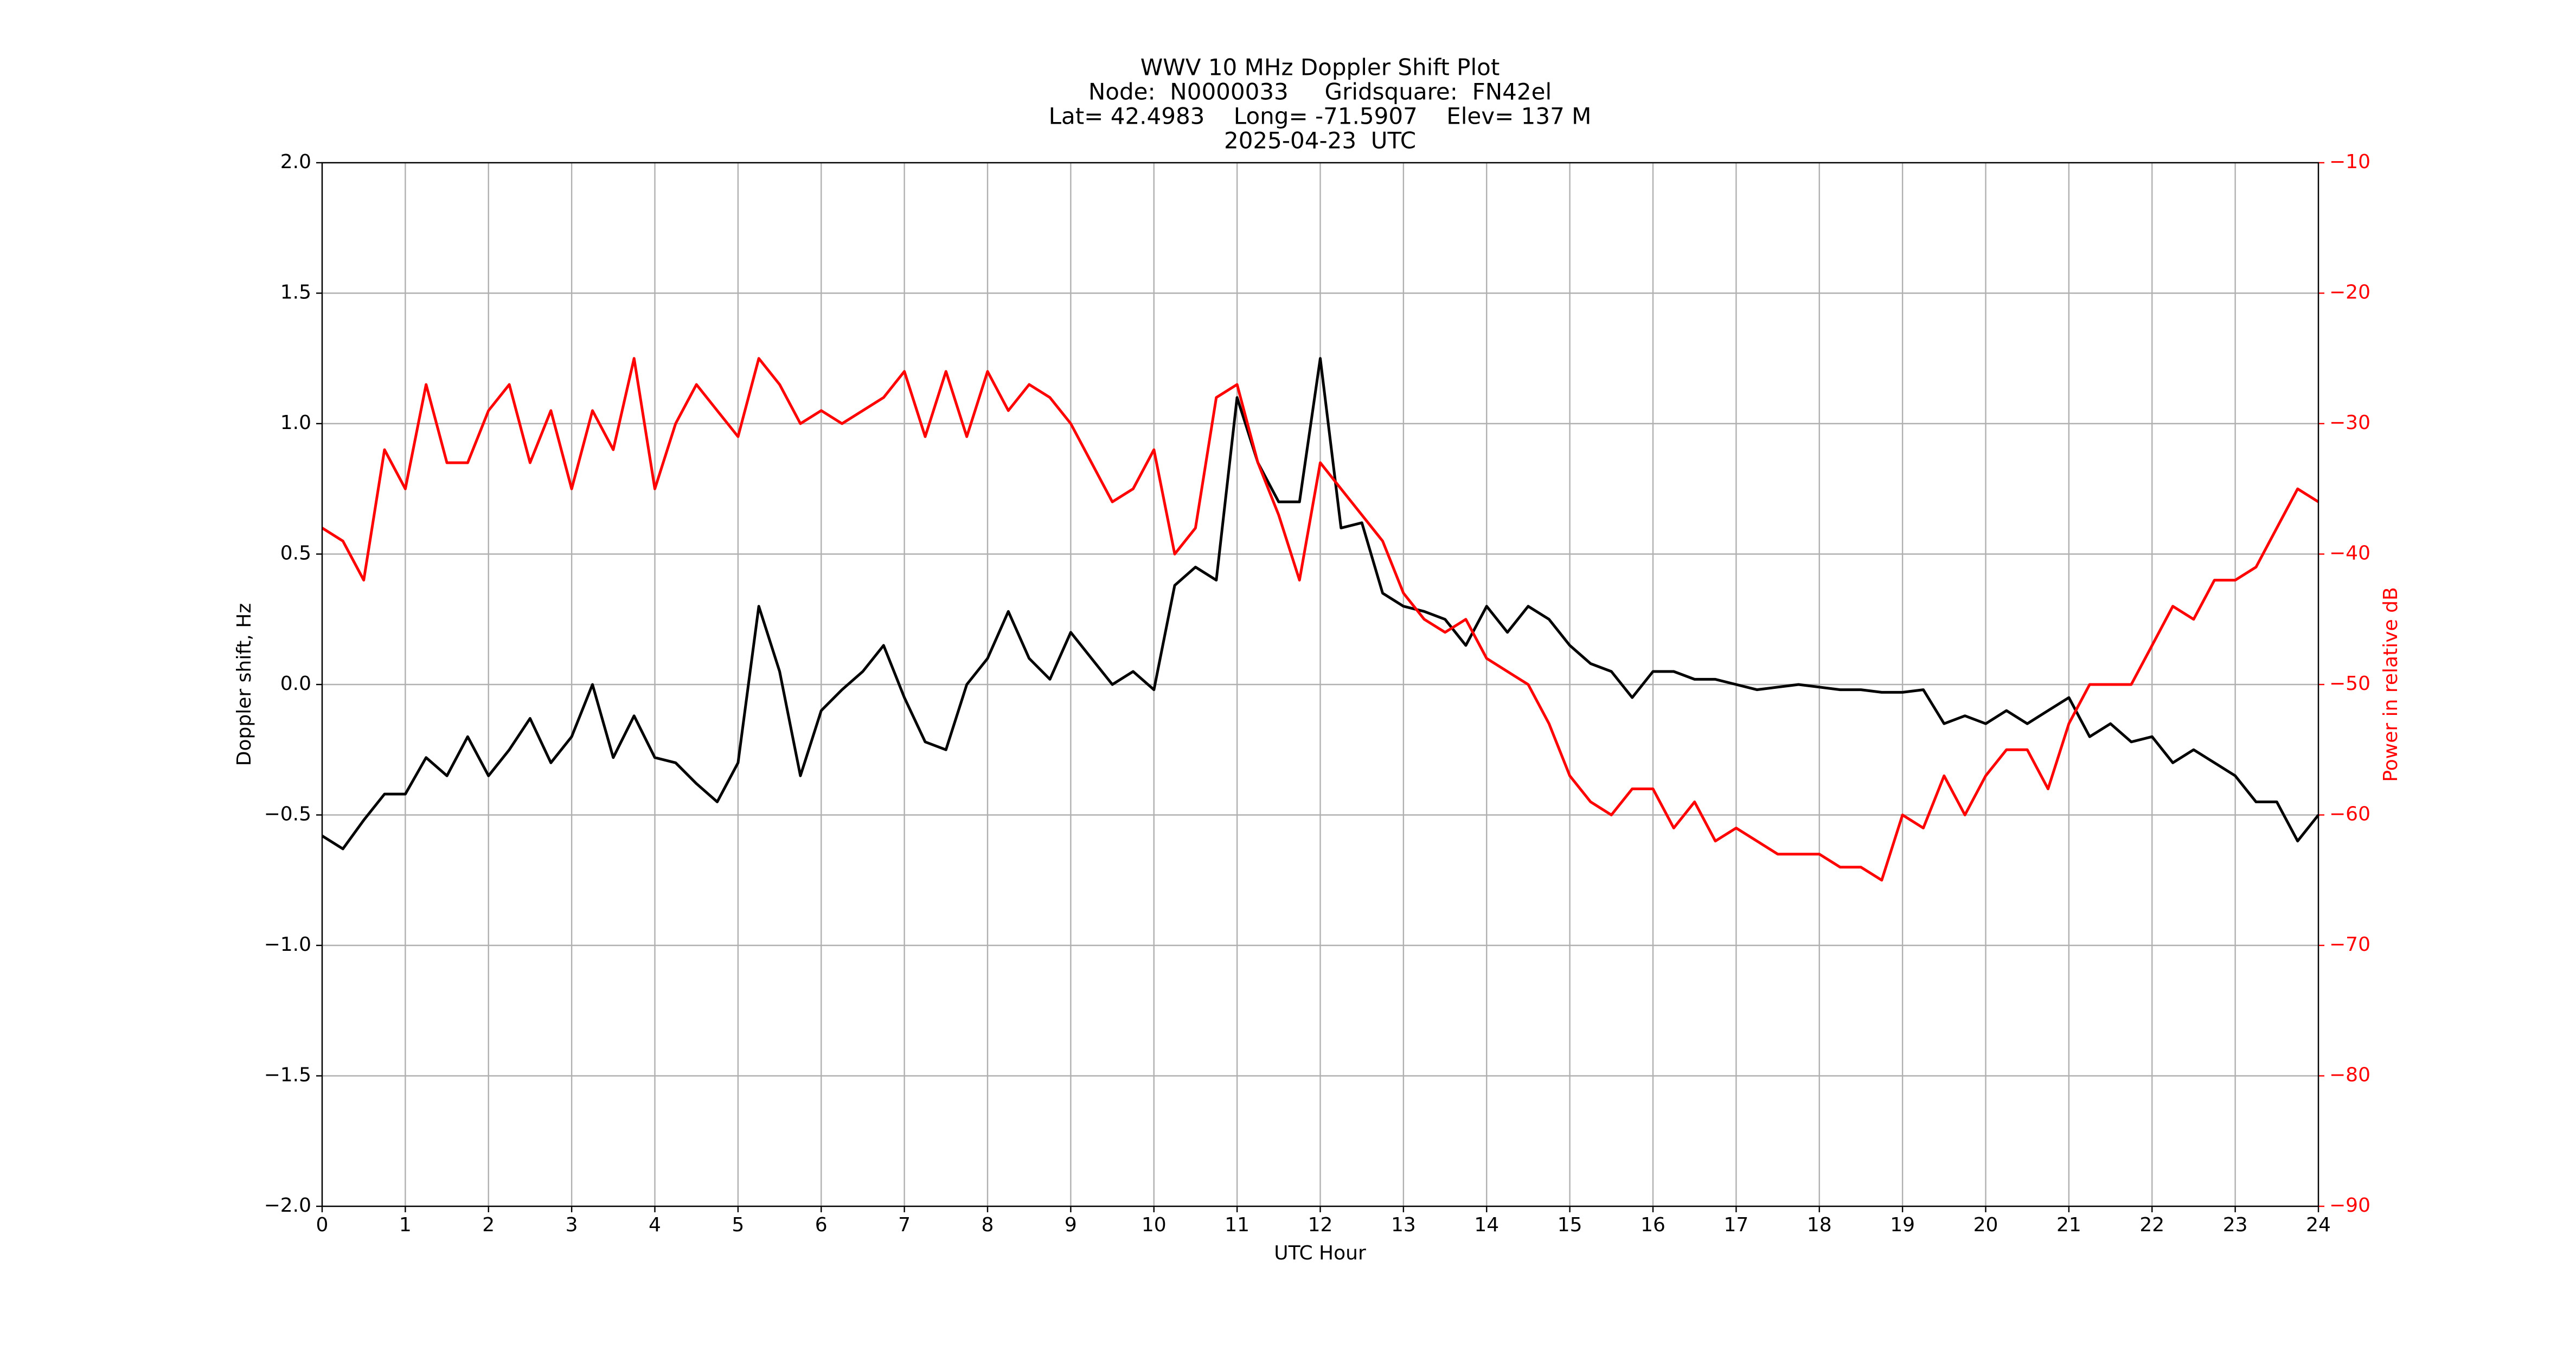 The image size is (2576, 1356). What do you see at coordinates (738, 1225) in the screenshot?
I see `x-tick-label: 5` at bounding box center [738, 1225].